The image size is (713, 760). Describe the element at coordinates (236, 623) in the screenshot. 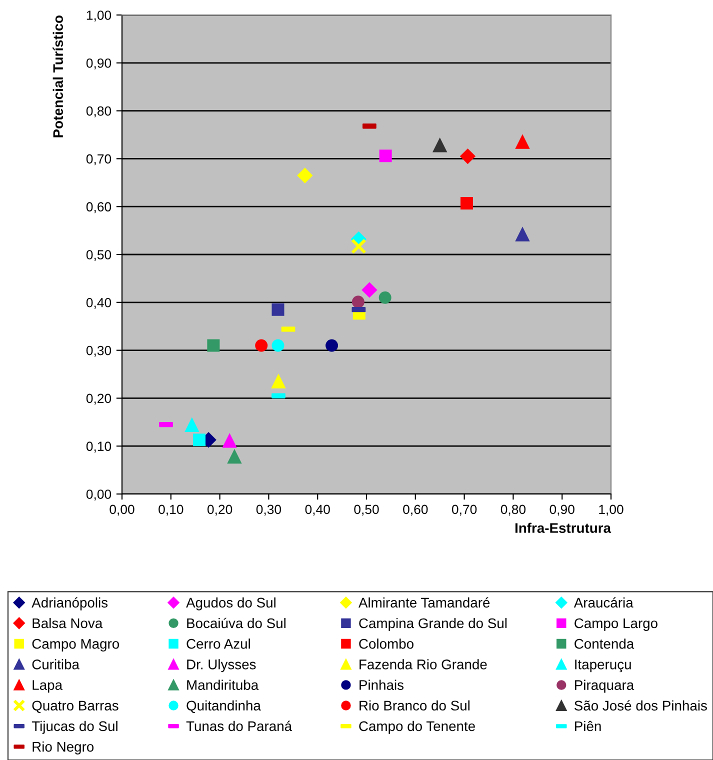

I see `legend-label: Bocaiúva do Sul` at that location.